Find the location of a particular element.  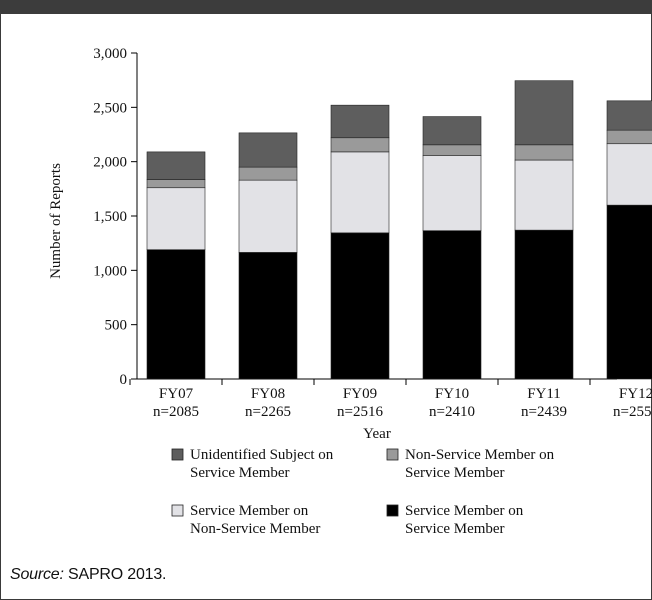

legend-label: Non-Service Member is located at coordinates (255, 529).